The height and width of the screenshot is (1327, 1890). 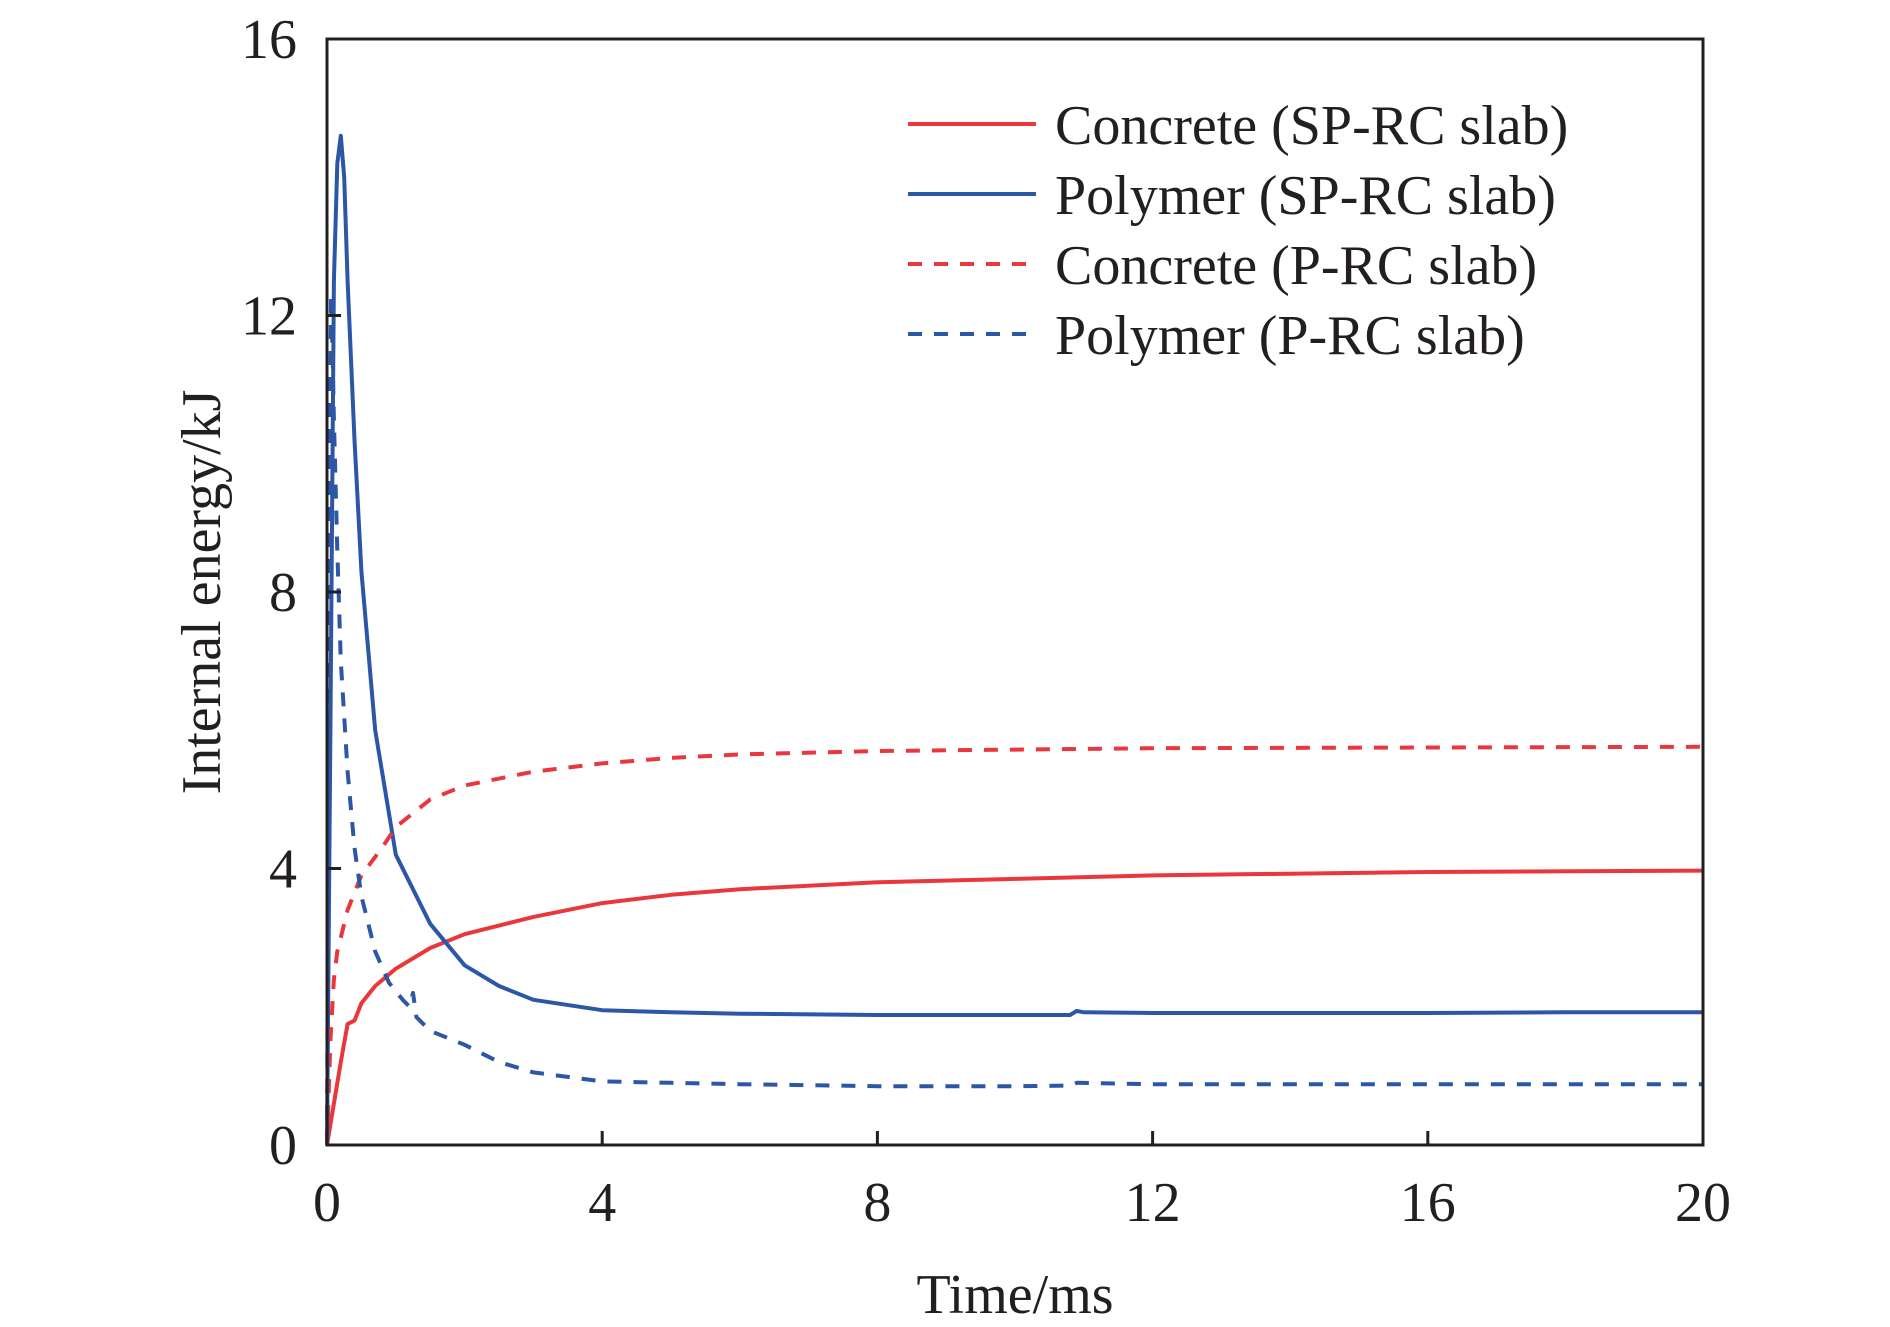 What do you see at coordinates (602, 1203) in the screenshot?
I see `x-tick-label: 4` at bounding box center [602, 1203].